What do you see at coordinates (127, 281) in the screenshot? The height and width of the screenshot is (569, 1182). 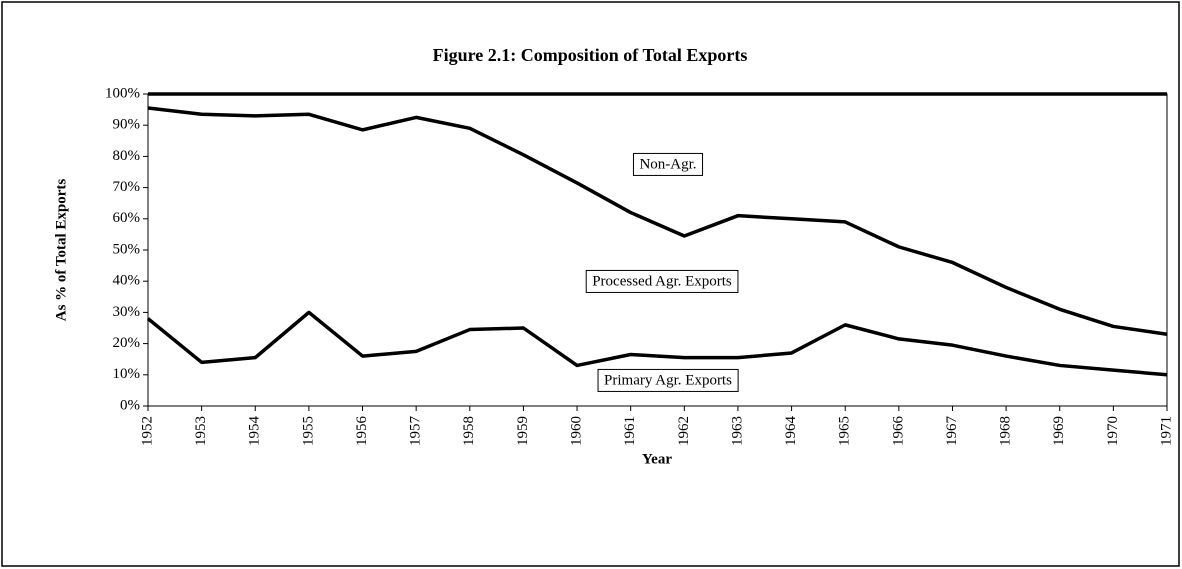 I see `y-tick-label: 40%` at bounding box center [127, 281].